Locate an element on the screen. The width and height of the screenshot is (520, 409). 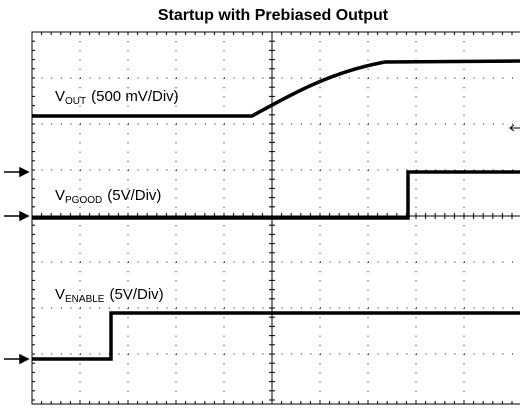
pgood-trace is located at coordinates (276, 195).